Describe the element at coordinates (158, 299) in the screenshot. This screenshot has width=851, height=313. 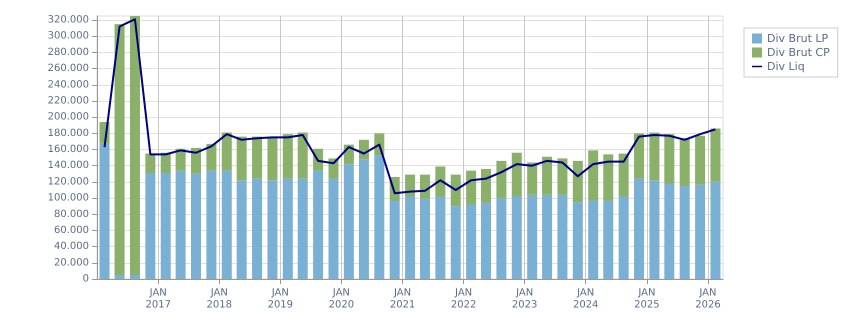
I see `x-tick-label: JAN 2017` at that location.